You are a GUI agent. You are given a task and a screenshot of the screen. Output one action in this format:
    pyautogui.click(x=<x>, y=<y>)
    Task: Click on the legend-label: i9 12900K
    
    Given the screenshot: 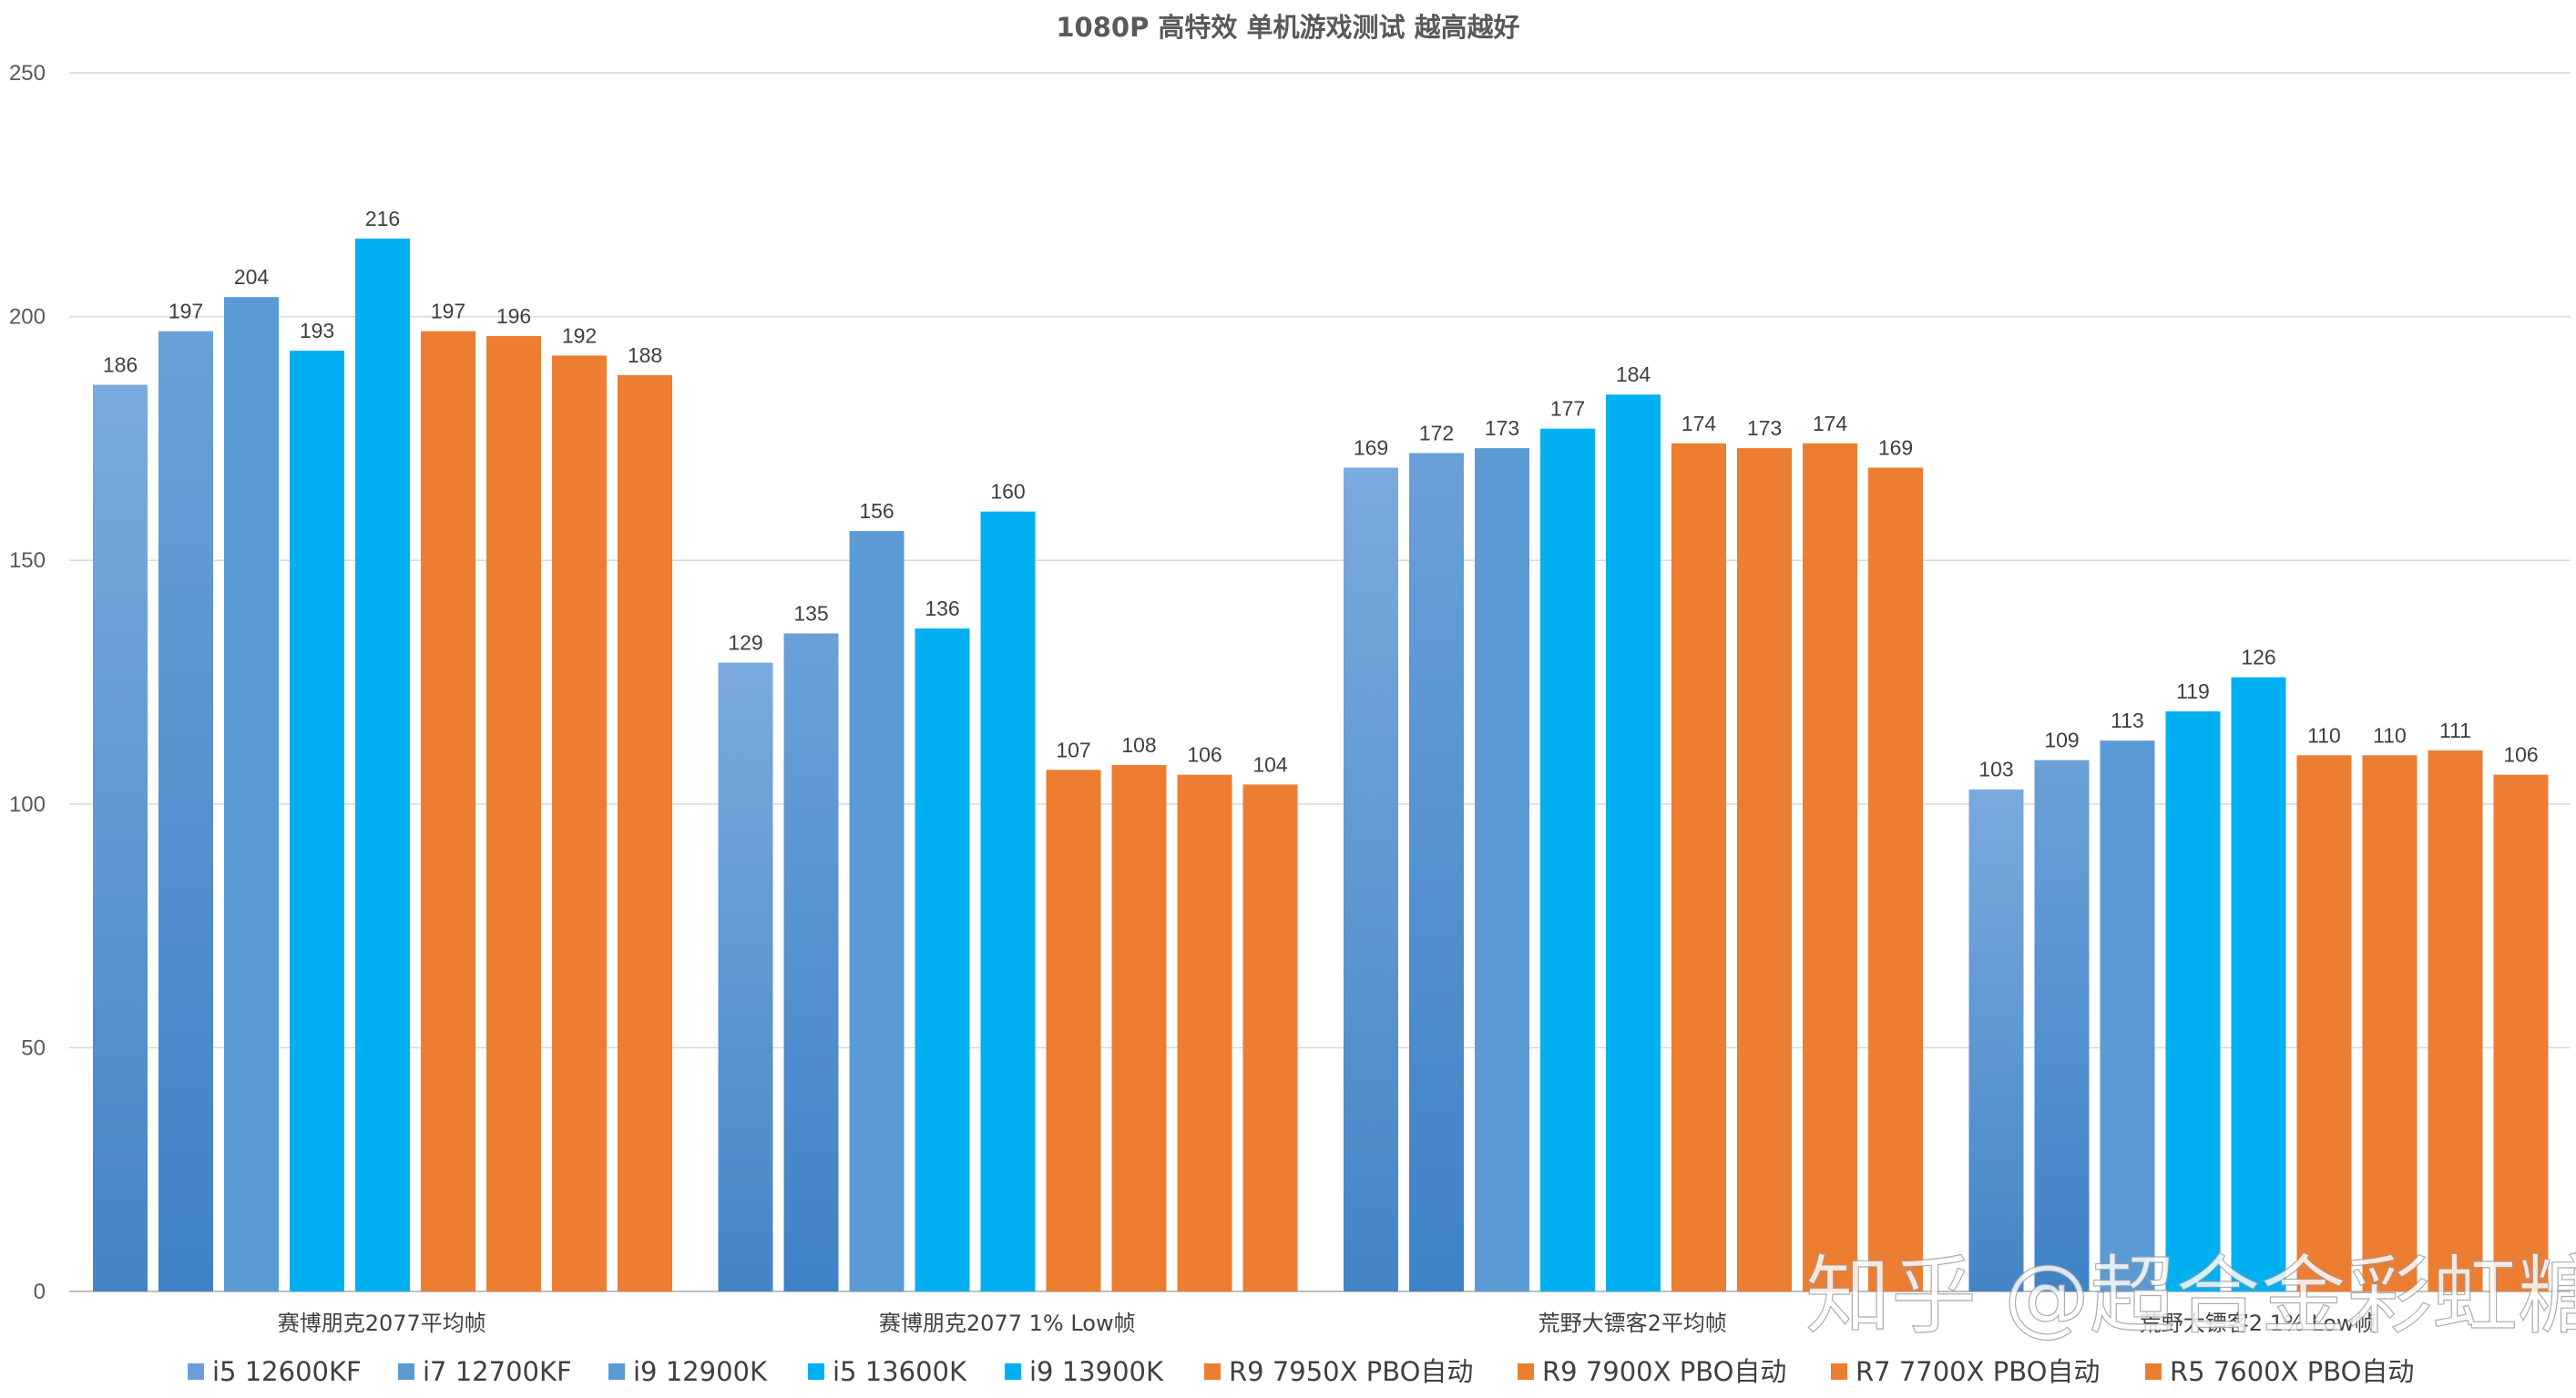 What is the action you would take?
    pyautogui.click(x=700, y=1371)
    